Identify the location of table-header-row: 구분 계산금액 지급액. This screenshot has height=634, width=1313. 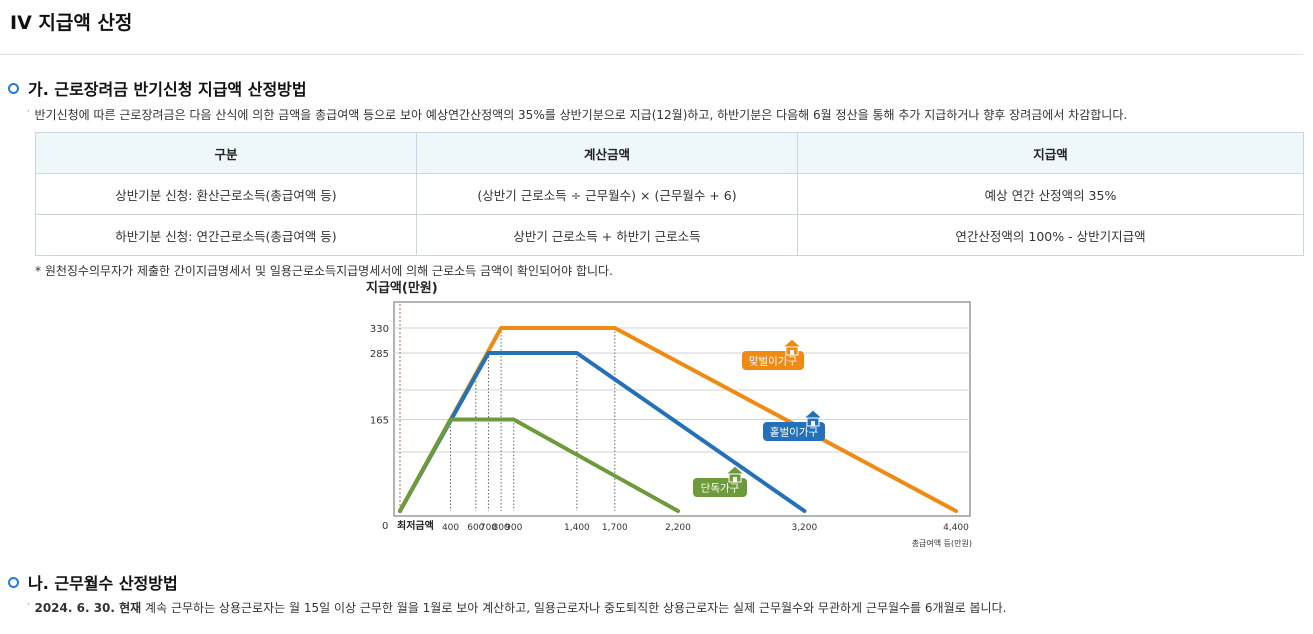
(669, 153).